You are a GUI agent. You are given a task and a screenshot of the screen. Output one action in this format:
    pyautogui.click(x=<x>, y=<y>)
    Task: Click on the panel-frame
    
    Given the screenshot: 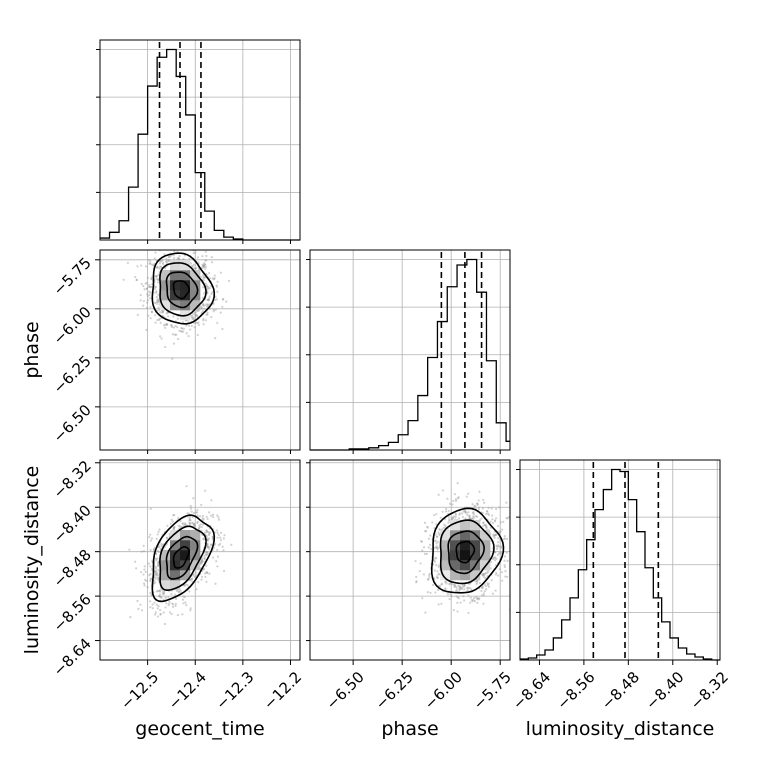 What is the action you would take?
    pyautogui.click(x=410, y=350)
    